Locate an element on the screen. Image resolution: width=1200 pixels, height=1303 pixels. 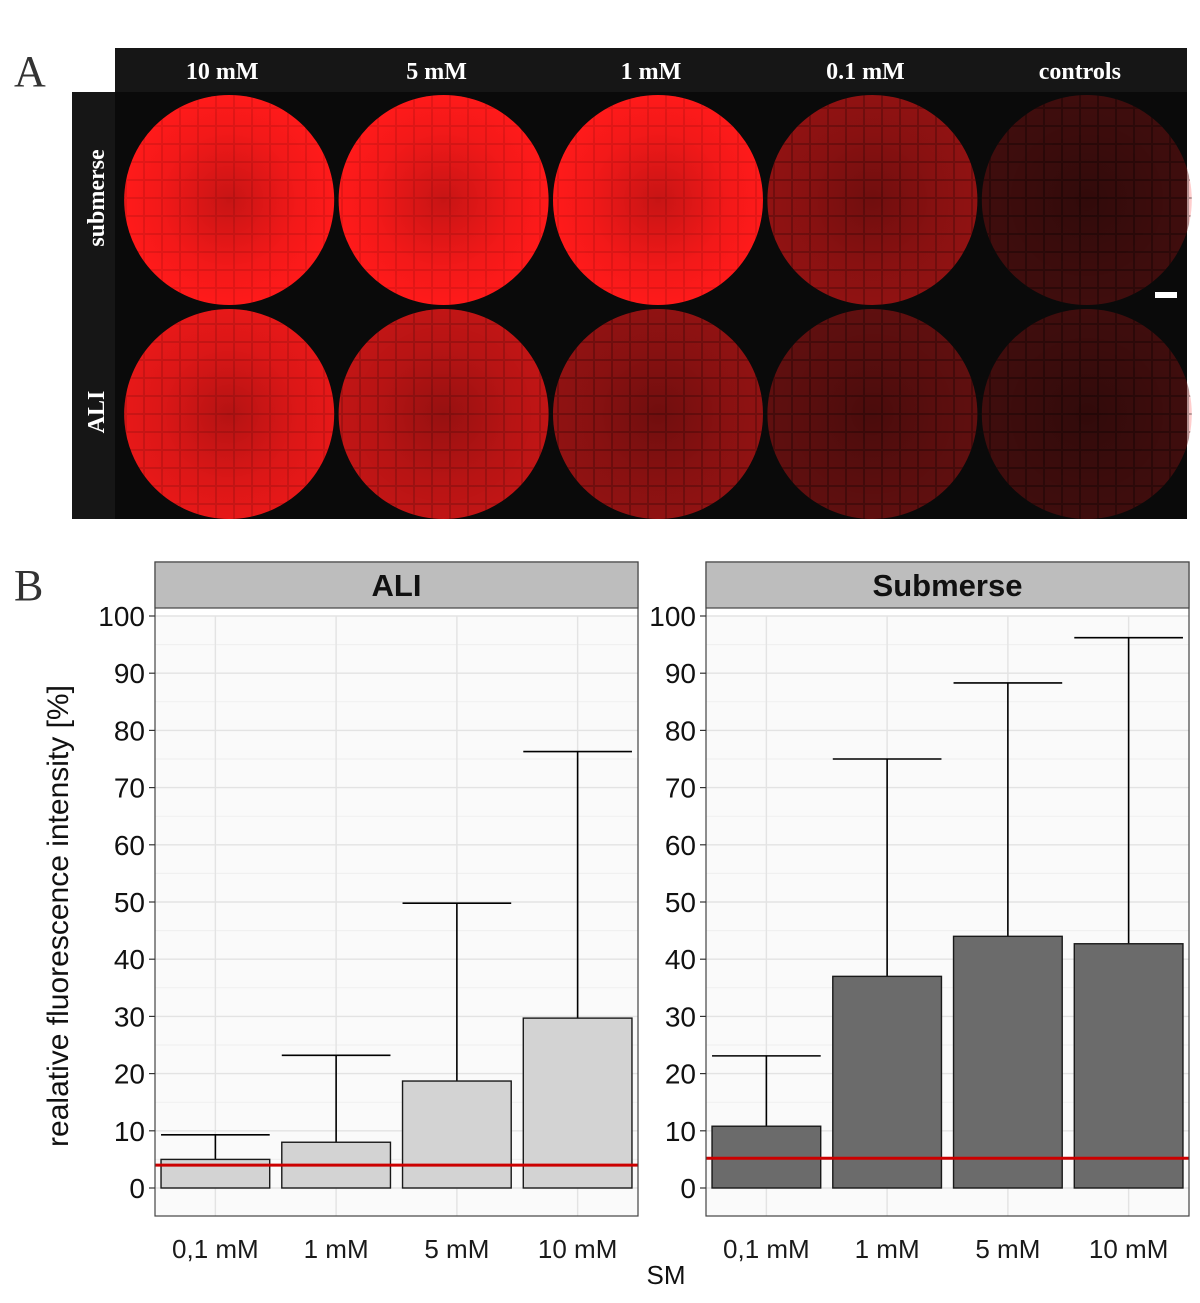
y-axis-label: realative fluorescence intensity [%] is located at coordinates (58, 916).